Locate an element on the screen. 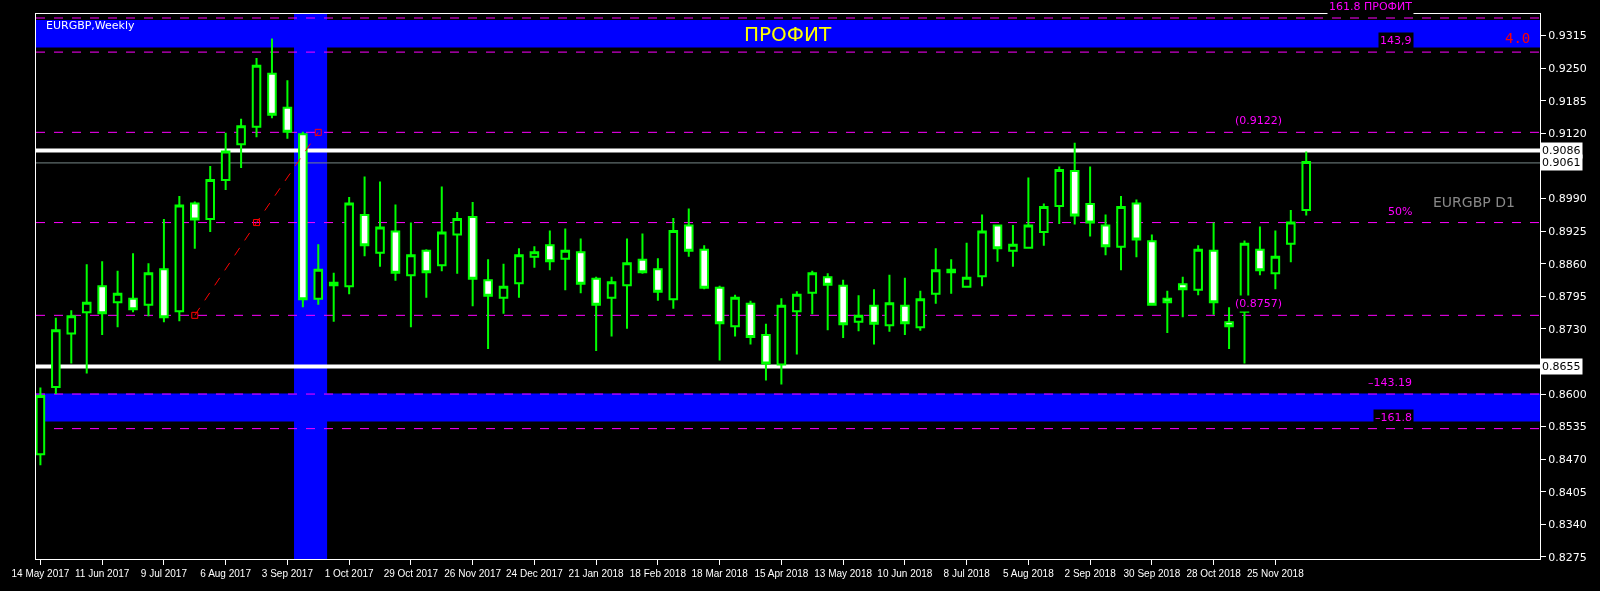 The width and height of the screenshot is (1600, 591). y-tick-label: 0.8340 is located at coordinates (1567, 525).